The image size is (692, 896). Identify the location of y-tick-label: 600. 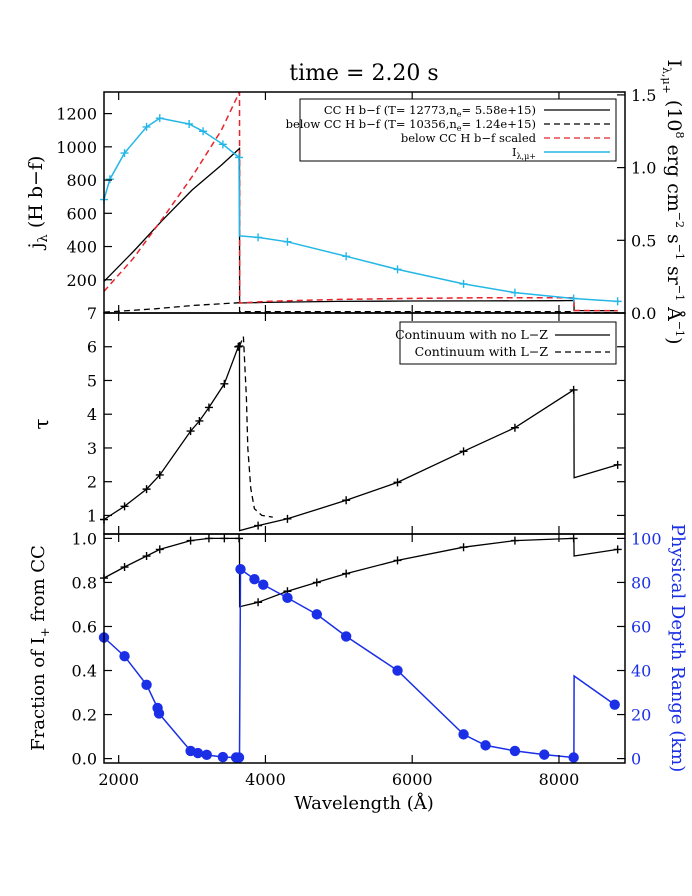
(81, 213).